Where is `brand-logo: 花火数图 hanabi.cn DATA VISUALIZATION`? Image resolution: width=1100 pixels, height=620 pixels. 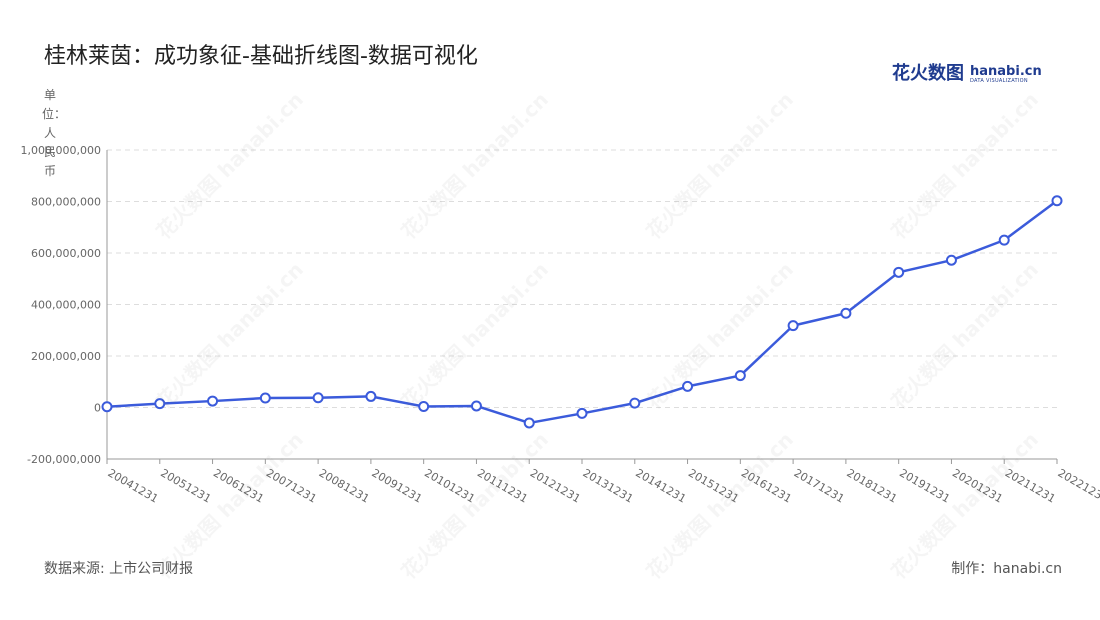
brand-logo: 花火数图 hanabi.cn DATA VISUALIZATION is located at coordinates (967, 72).